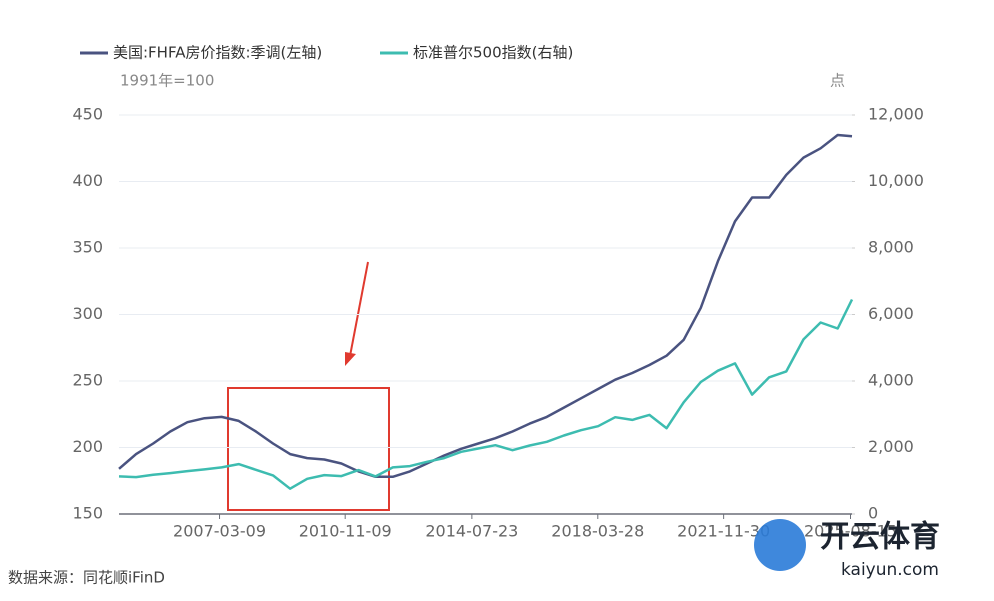  I want to click on y2-tick-label: 6,000, so click(891, 313).